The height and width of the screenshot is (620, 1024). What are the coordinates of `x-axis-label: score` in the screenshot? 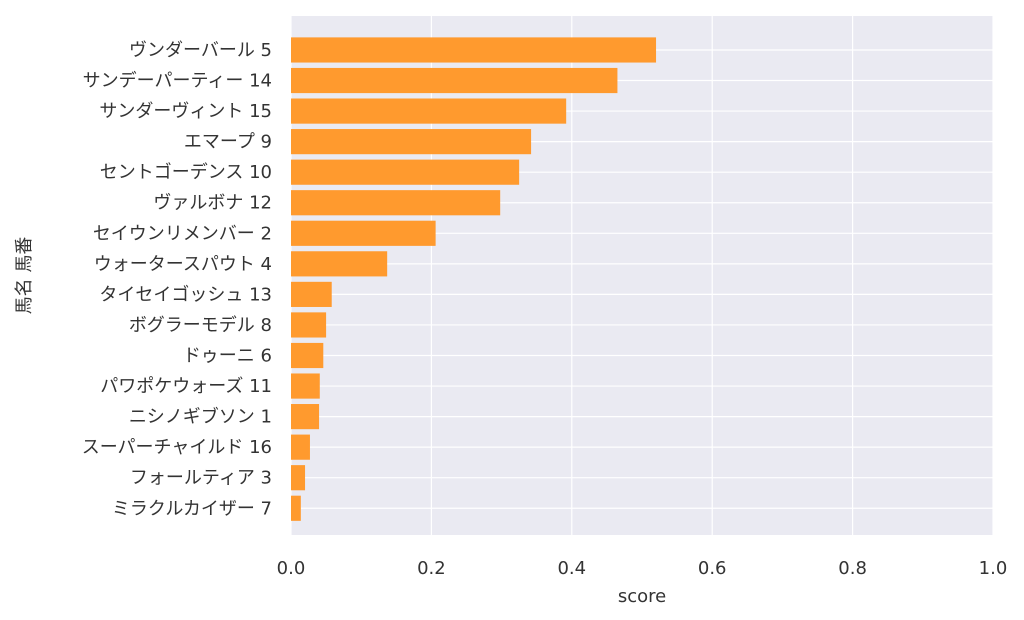 It's located at (642, 596).